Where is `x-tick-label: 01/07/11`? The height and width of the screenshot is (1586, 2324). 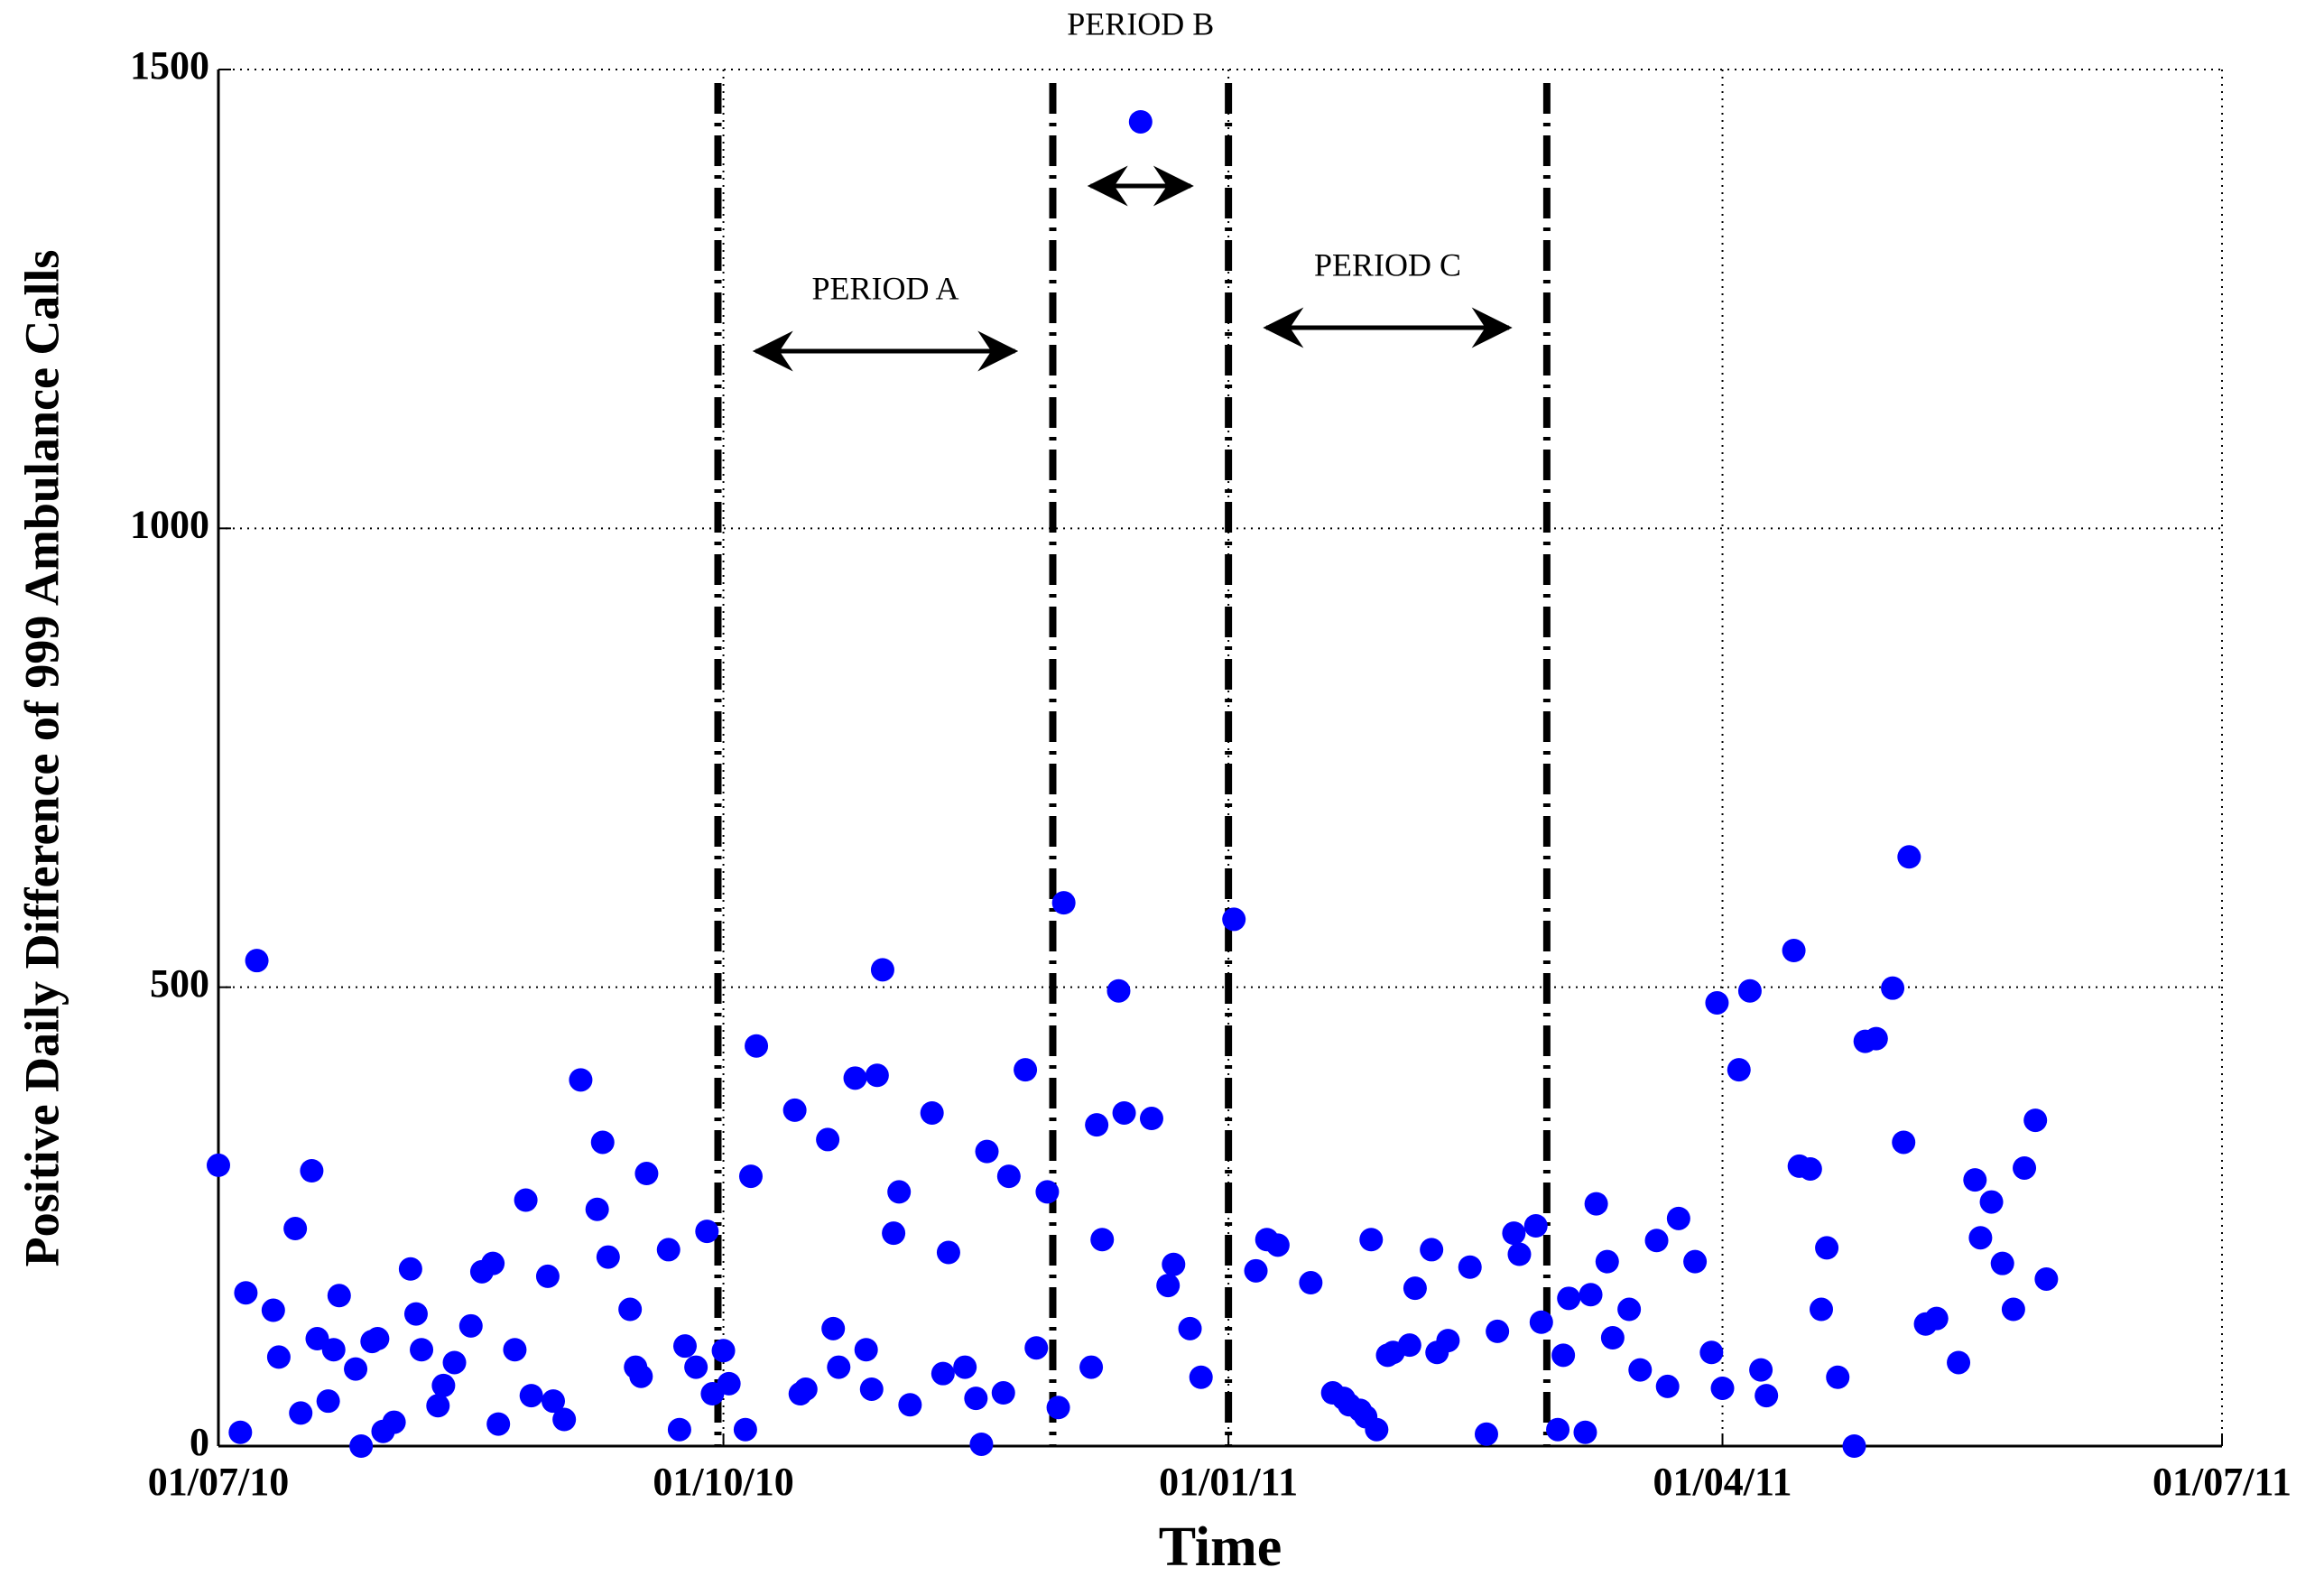
x-tick-label: 01/07/11 is located at coordinates (2223, 1482).